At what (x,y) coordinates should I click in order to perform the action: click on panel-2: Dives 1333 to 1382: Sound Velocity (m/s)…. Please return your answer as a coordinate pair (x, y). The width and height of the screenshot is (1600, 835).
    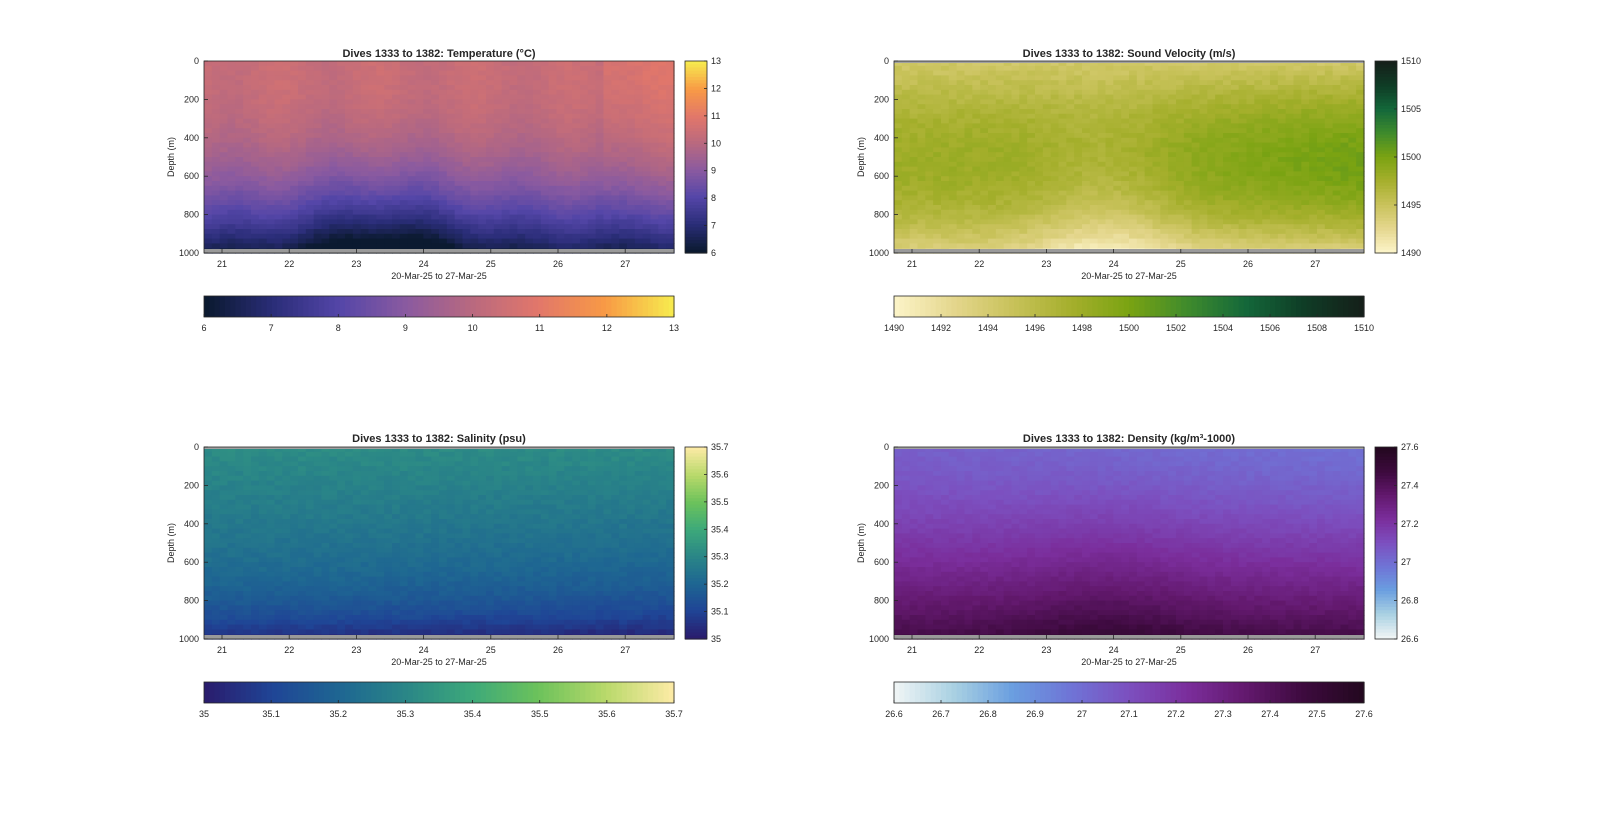
    Looking at the image, I should click on (1138, 190).